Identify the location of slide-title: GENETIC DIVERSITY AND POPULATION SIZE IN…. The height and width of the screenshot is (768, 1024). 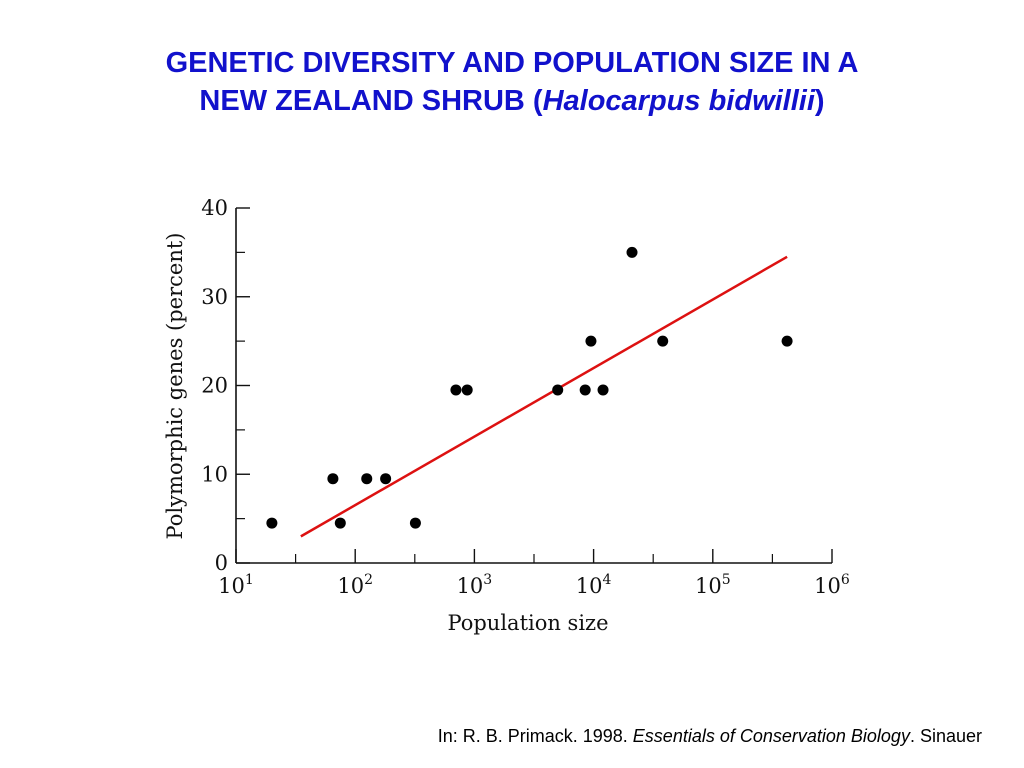
(512, 82).